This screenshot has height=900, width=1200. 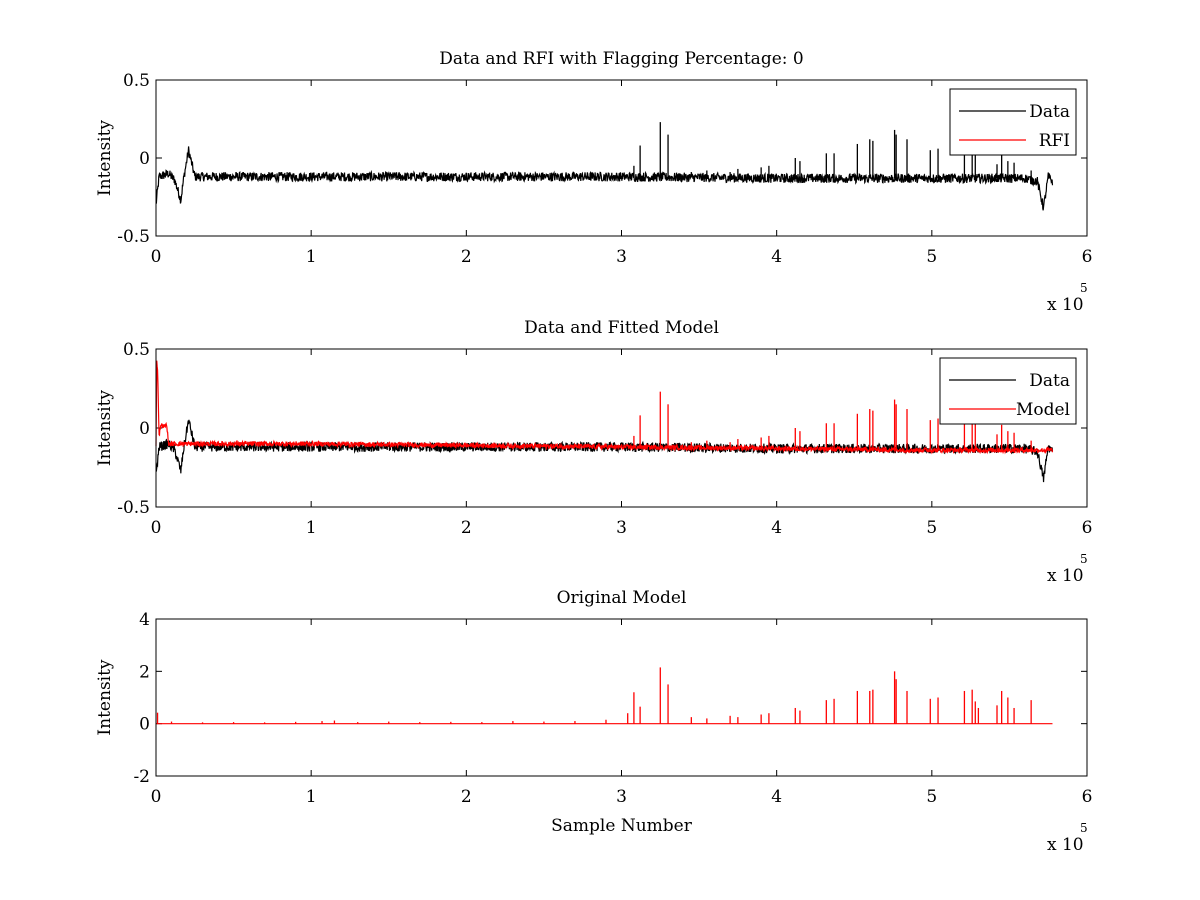 I want to click on series-line-model, so click(x=604, y=407).